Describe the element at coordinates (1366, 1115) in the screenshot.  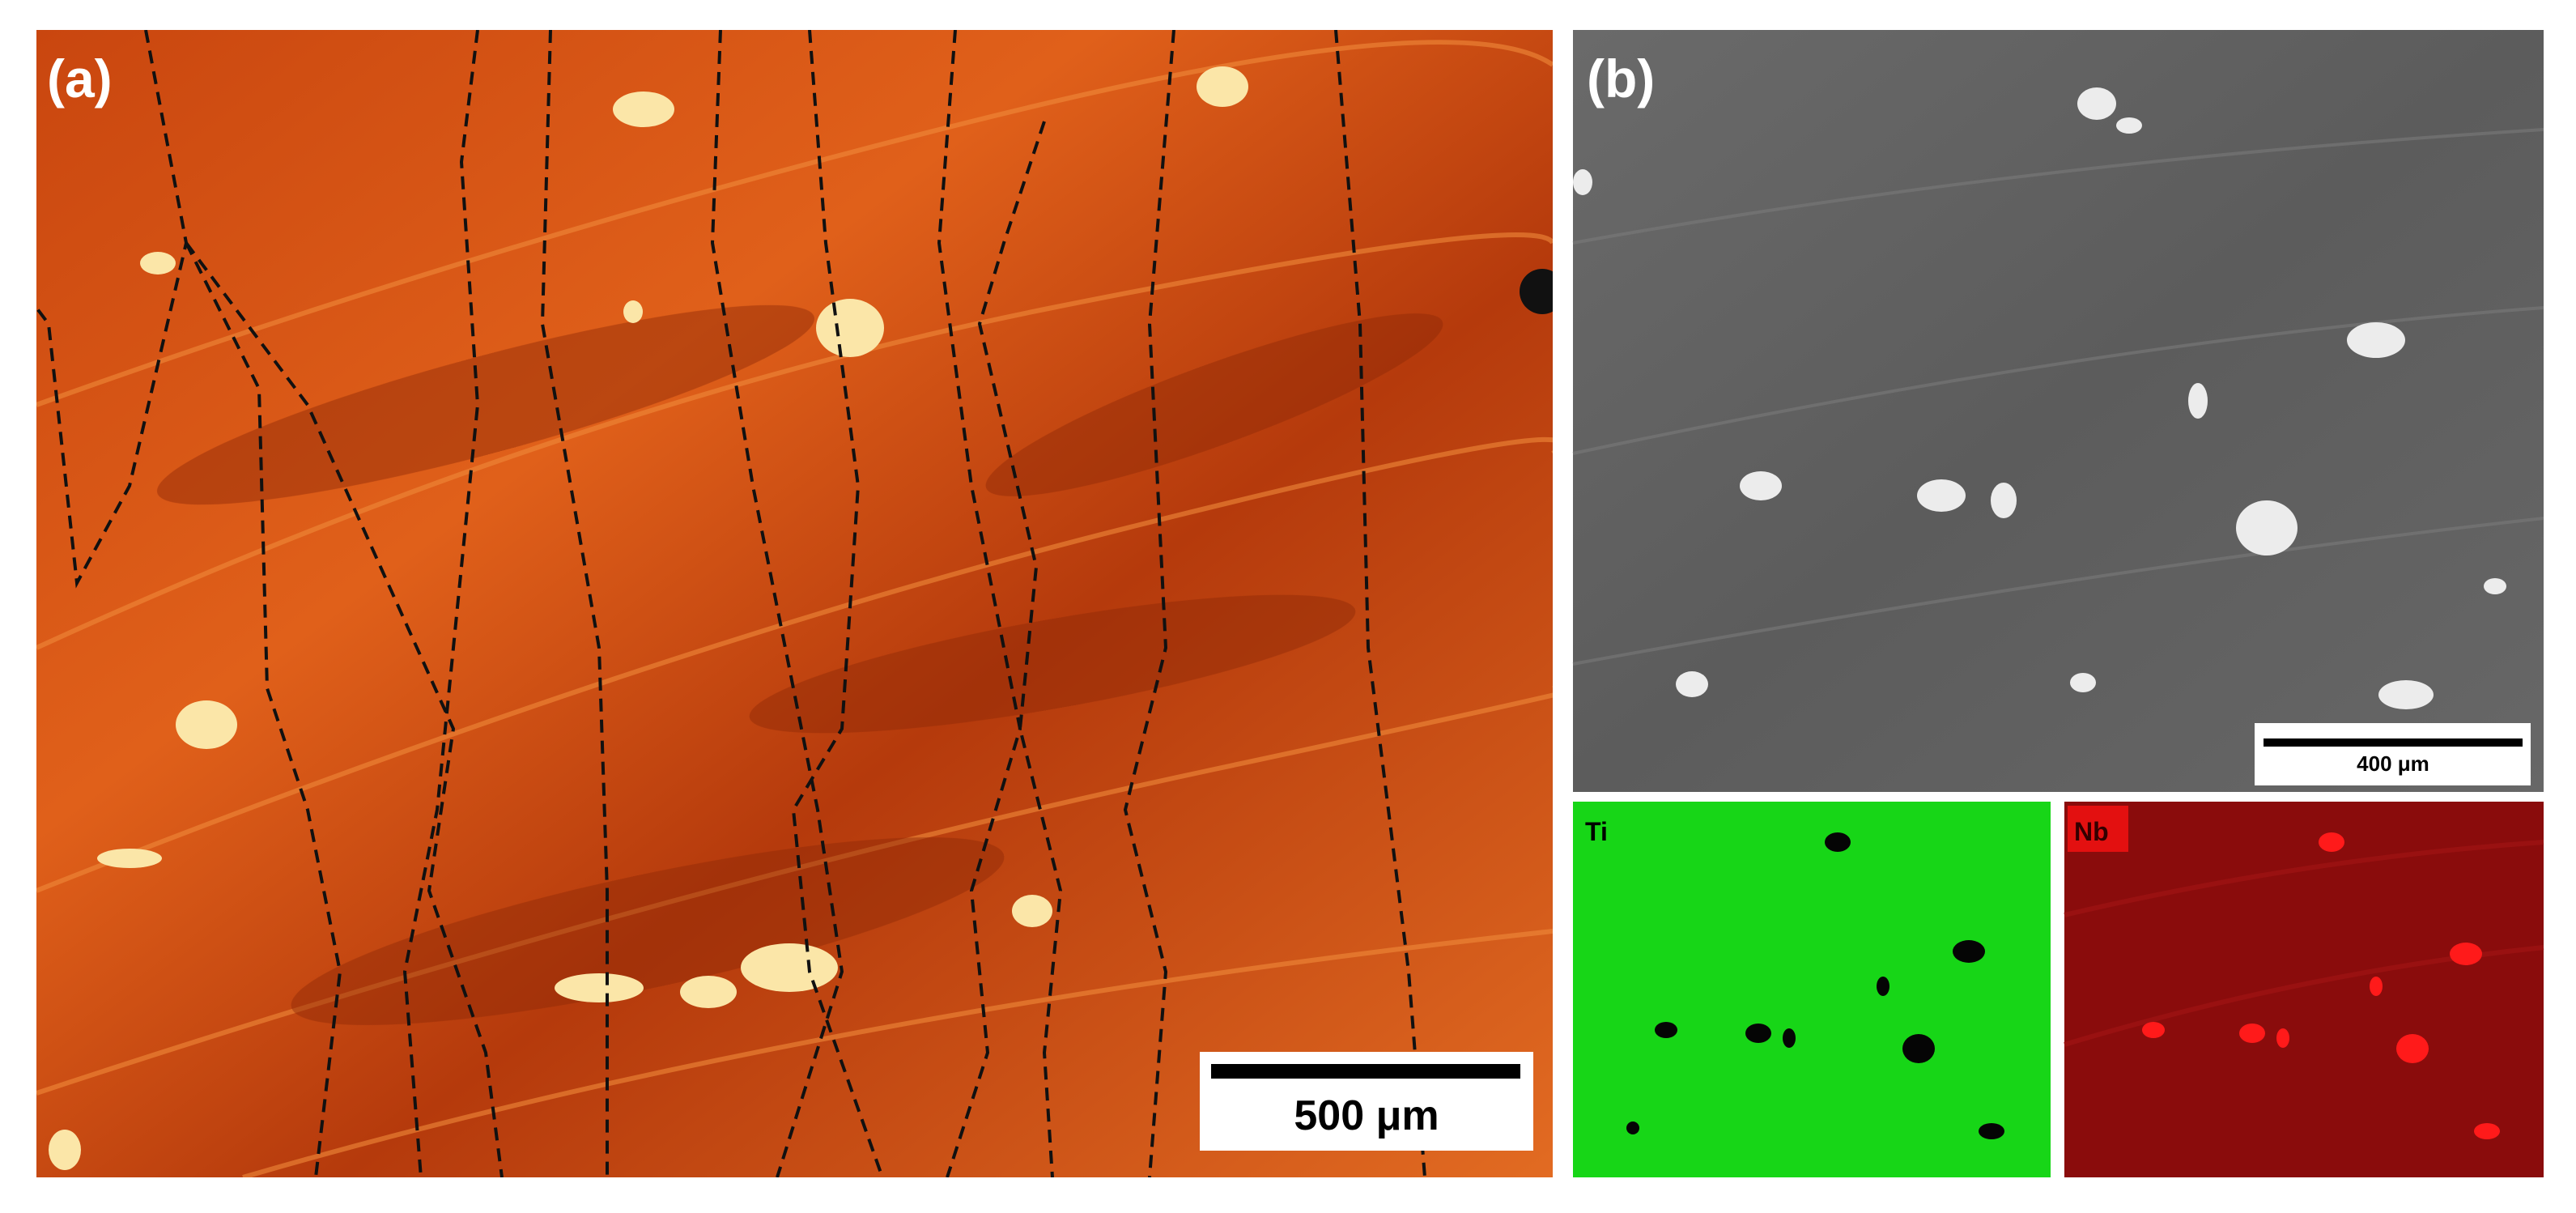
I see `scale-bar-label: 500 μm` at that location.